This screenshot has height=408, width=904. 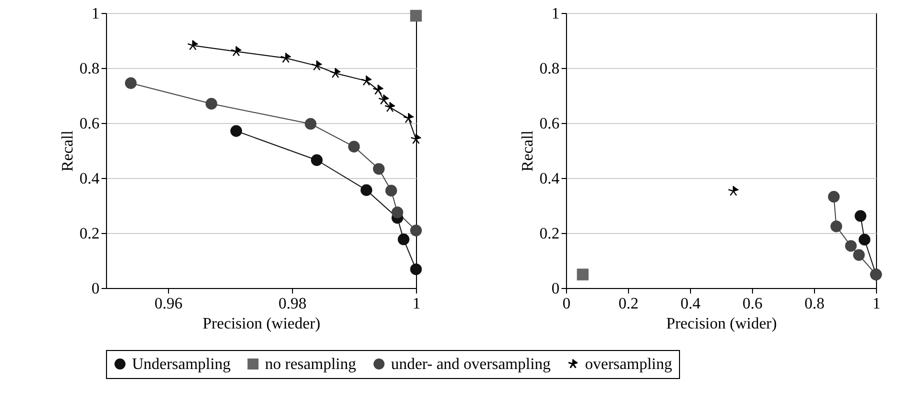 What do you see at coordinates (310, 364) in the screenshot?
I see `legend-label: no resampling` at bounding box center [310, 364].